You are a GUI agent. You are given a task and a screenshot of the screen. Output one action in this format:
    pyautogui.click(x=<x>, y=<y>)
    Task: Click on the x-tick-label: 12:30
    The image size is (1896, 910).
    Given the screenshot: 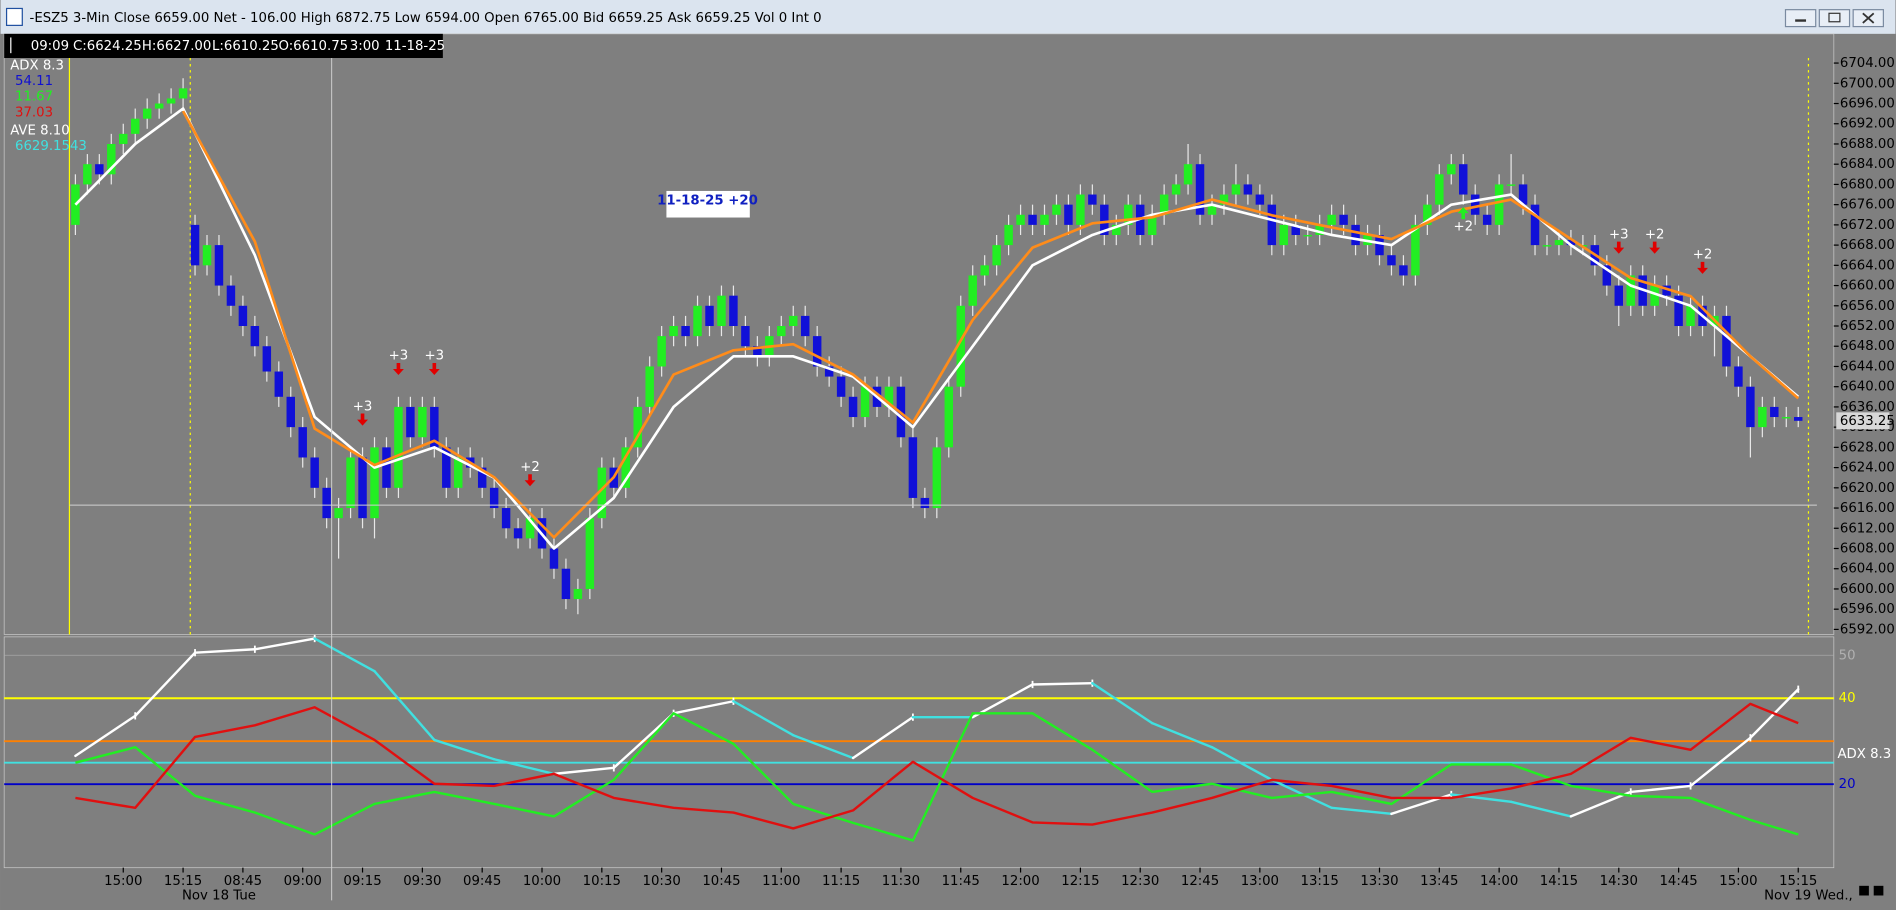 What is the action you would take?
    pyautogui.click(x=1140, y=881)
    